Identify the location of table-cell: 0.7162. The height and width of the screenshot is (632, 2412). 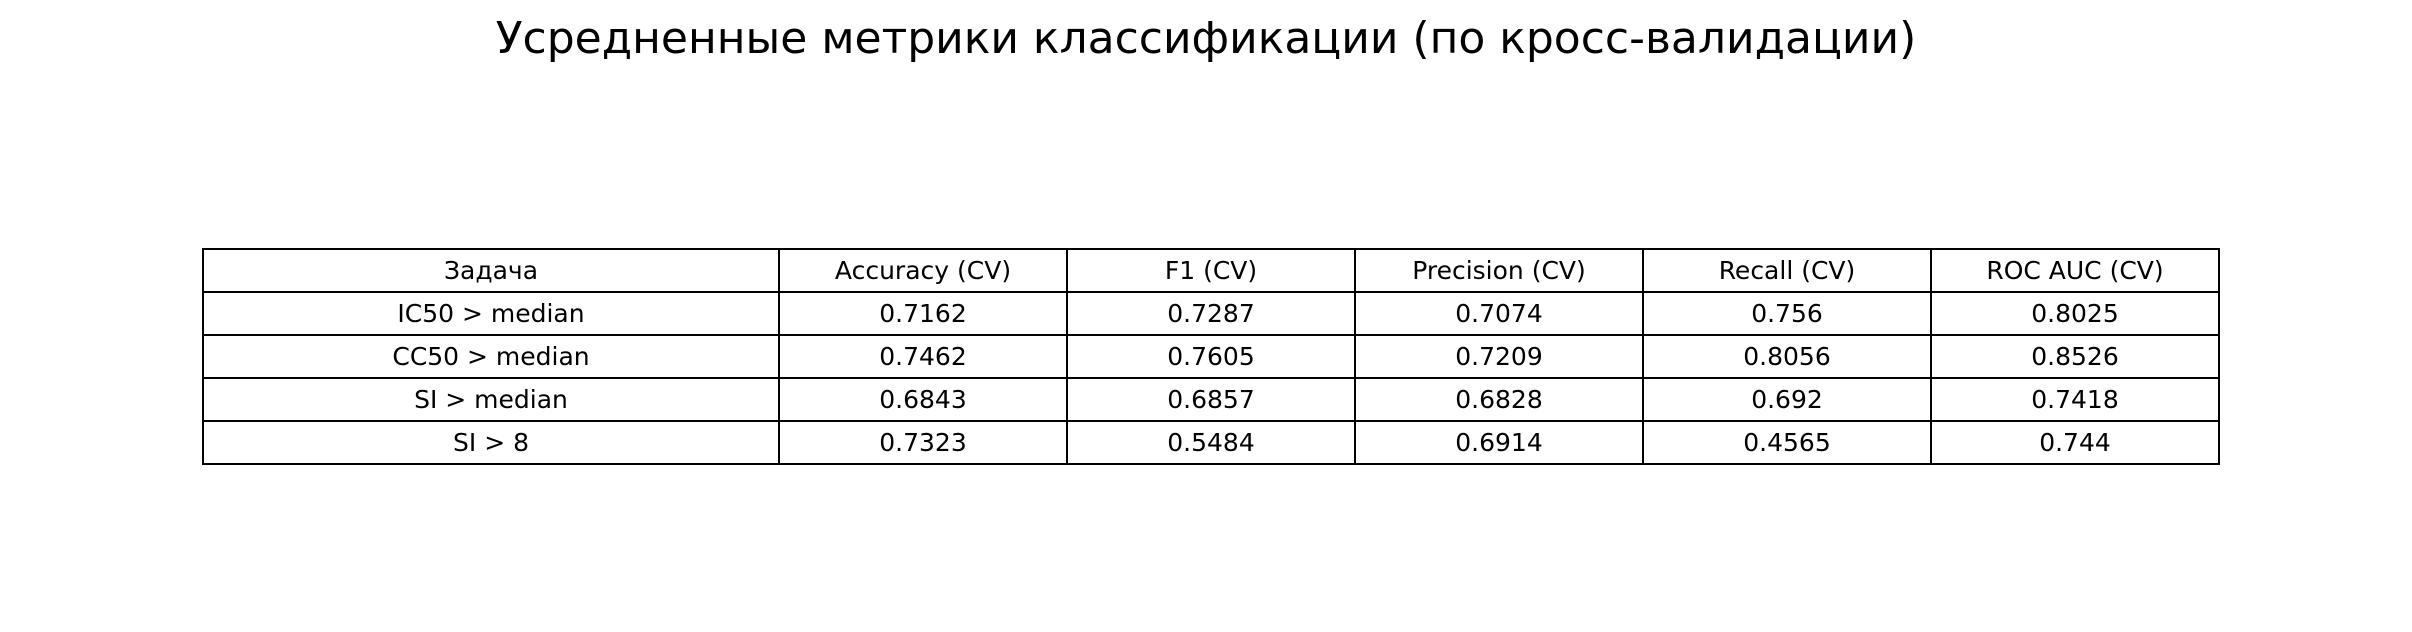
(923, 313).